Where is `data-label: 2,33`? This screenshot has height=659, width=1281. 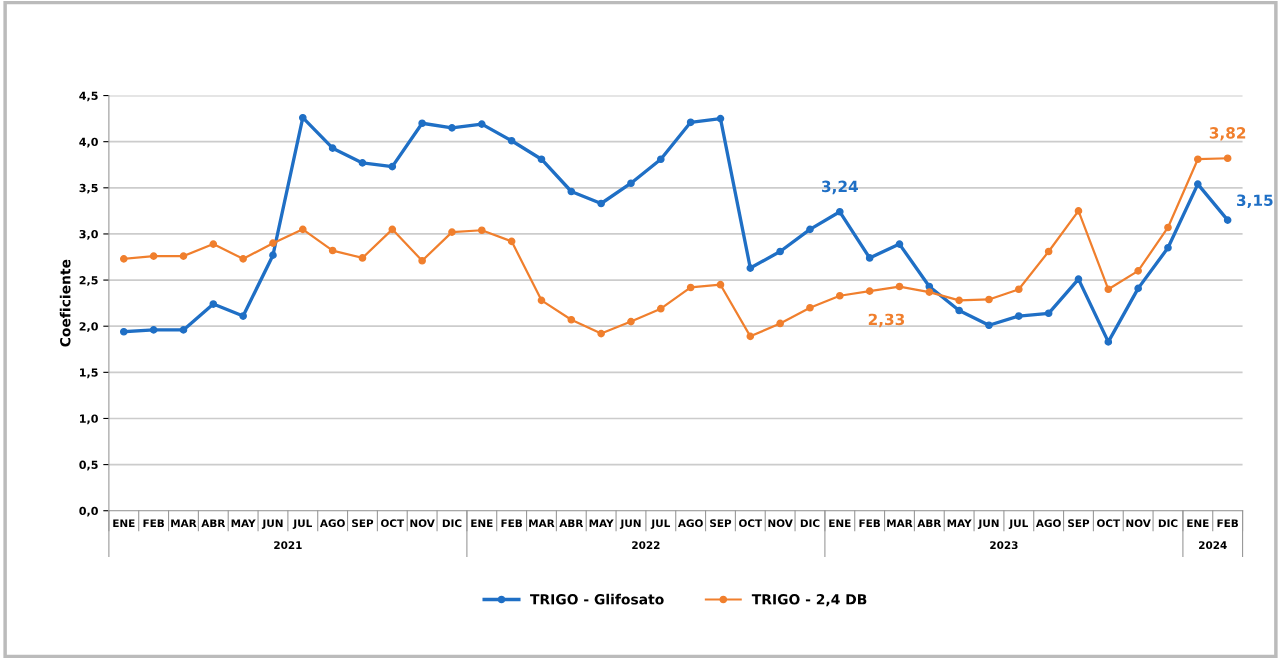
data-label: 2,33 is located at coordinates (886, 320).